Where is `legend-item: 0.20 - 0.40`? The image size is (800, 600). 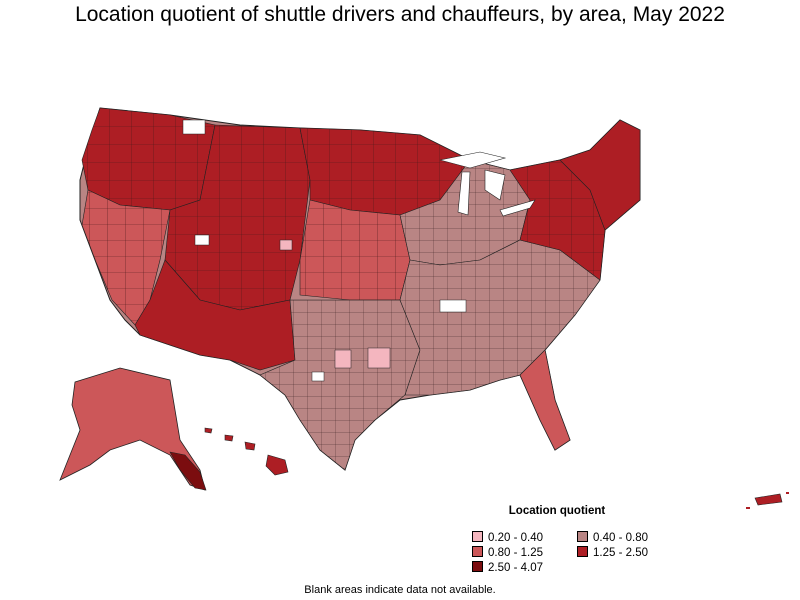 legend-item: 0.20 - 0.40 is located at coordinates (507, 538).